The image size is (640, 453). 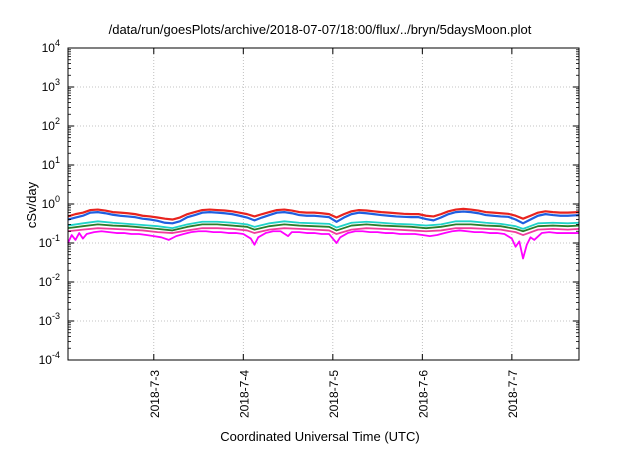 What do you see at coordinates (51, 124) in the screenshot?
I see `y-tick-label: 10²` at bounding box center [51, 124].